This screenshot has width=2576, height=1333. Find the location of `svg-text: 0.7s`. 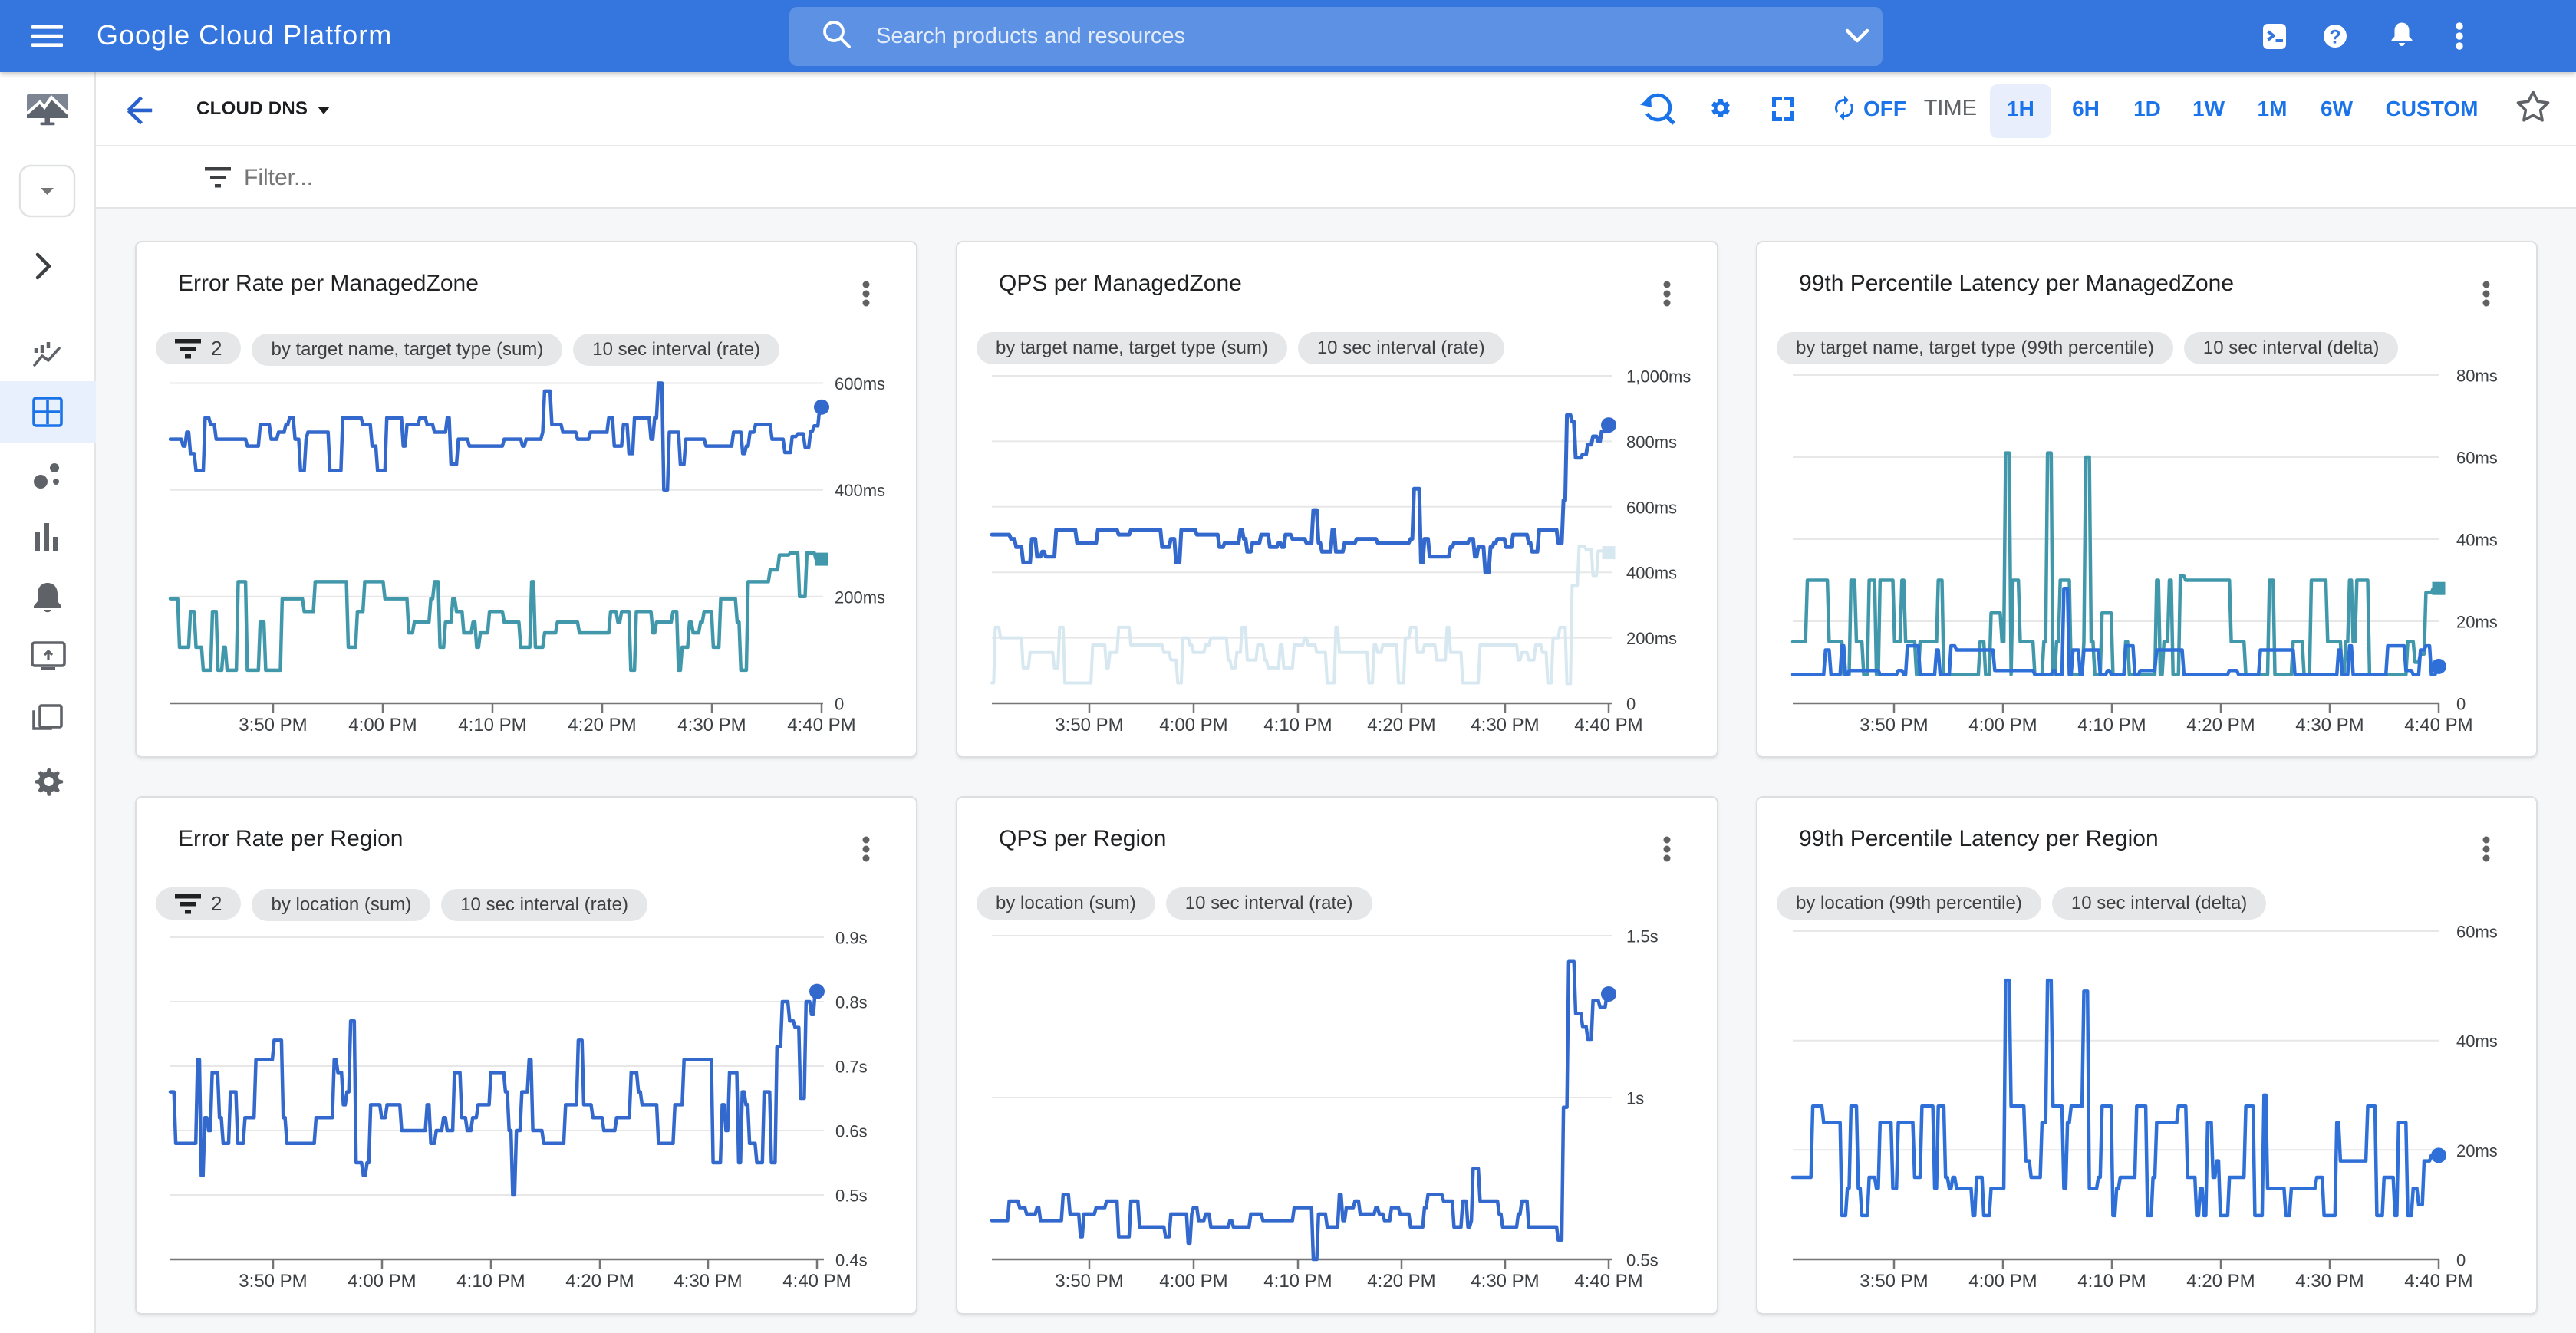

svg-text: 0.7s is located at coordinates (851, 1067).